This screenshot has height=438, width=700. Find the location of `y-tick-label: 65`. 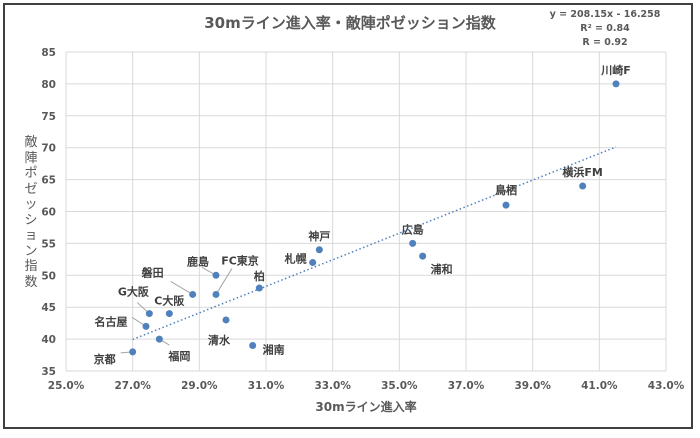

y-tick-label: 65 is located at coordinates (48, 181).